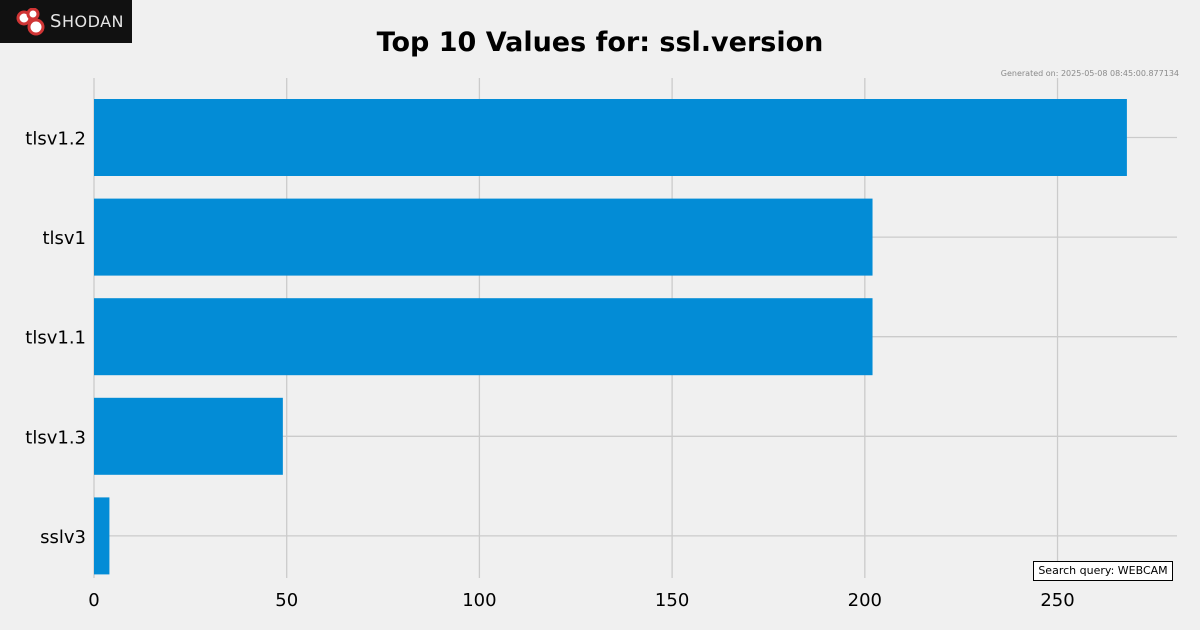  What do you see at coordinates (483, 237) in the screenshot?
I see `bar-tlsv1` at bounding box center [483, 237].